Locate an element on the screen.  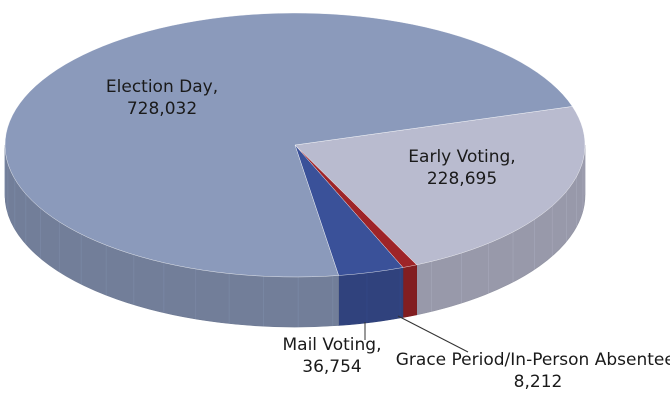
label-category: Early Voting, is located at coordinates (461, 157).